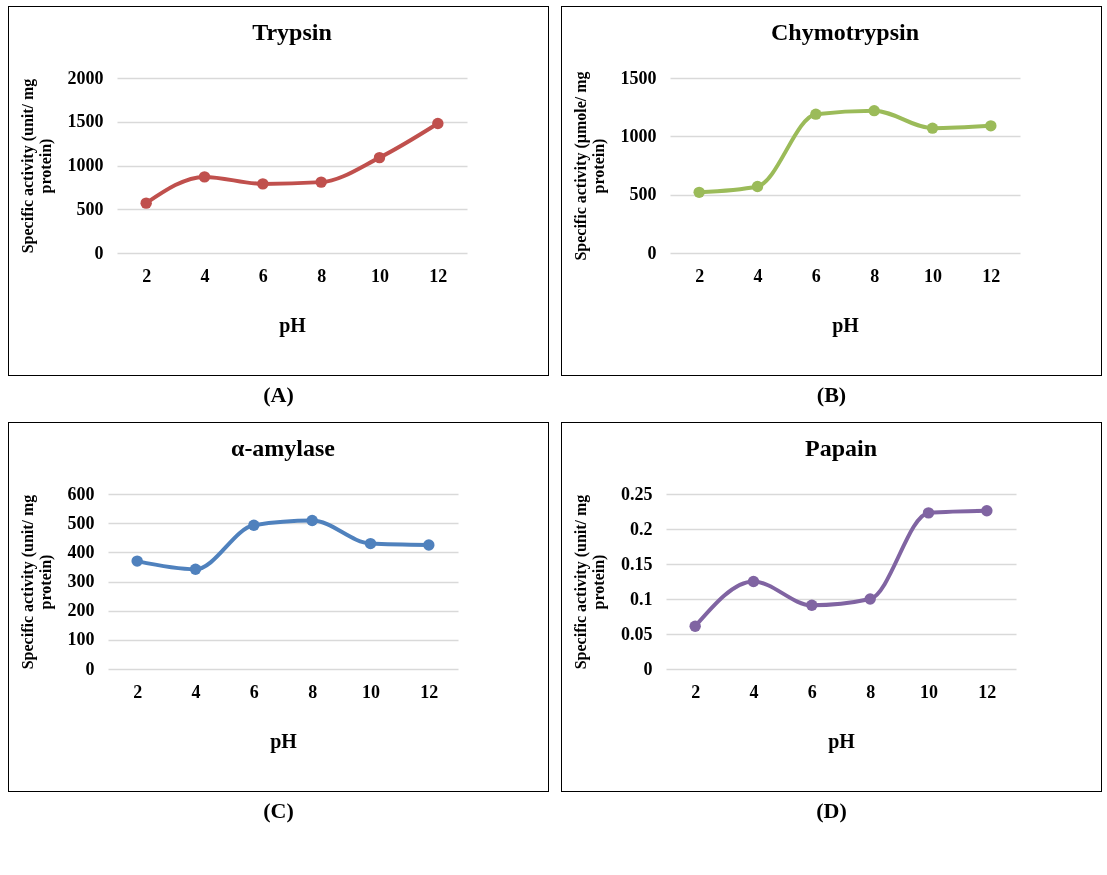 This screenshot has height=875, width=1107. I want to click on y-tick-label: 0.05, so click(637, 633).